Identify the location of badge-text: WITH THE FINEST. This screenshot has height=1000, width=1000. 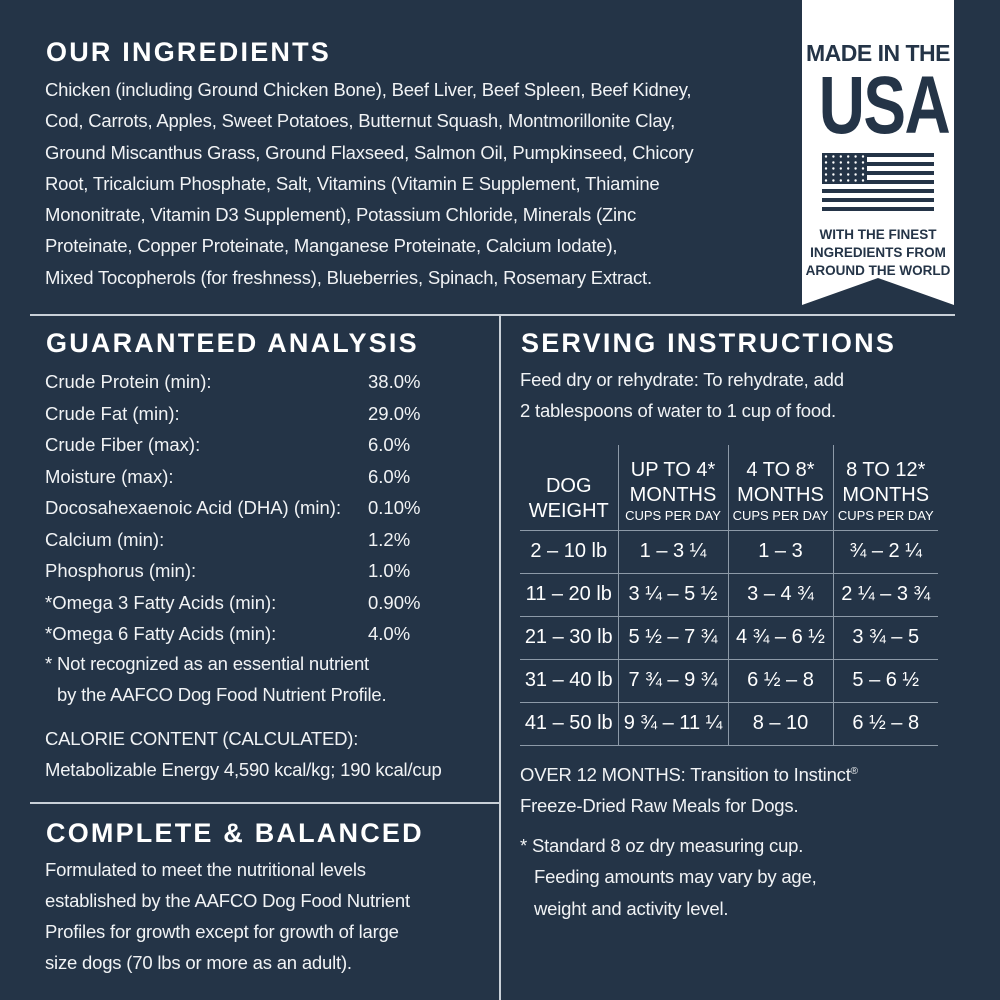
(878, 234).